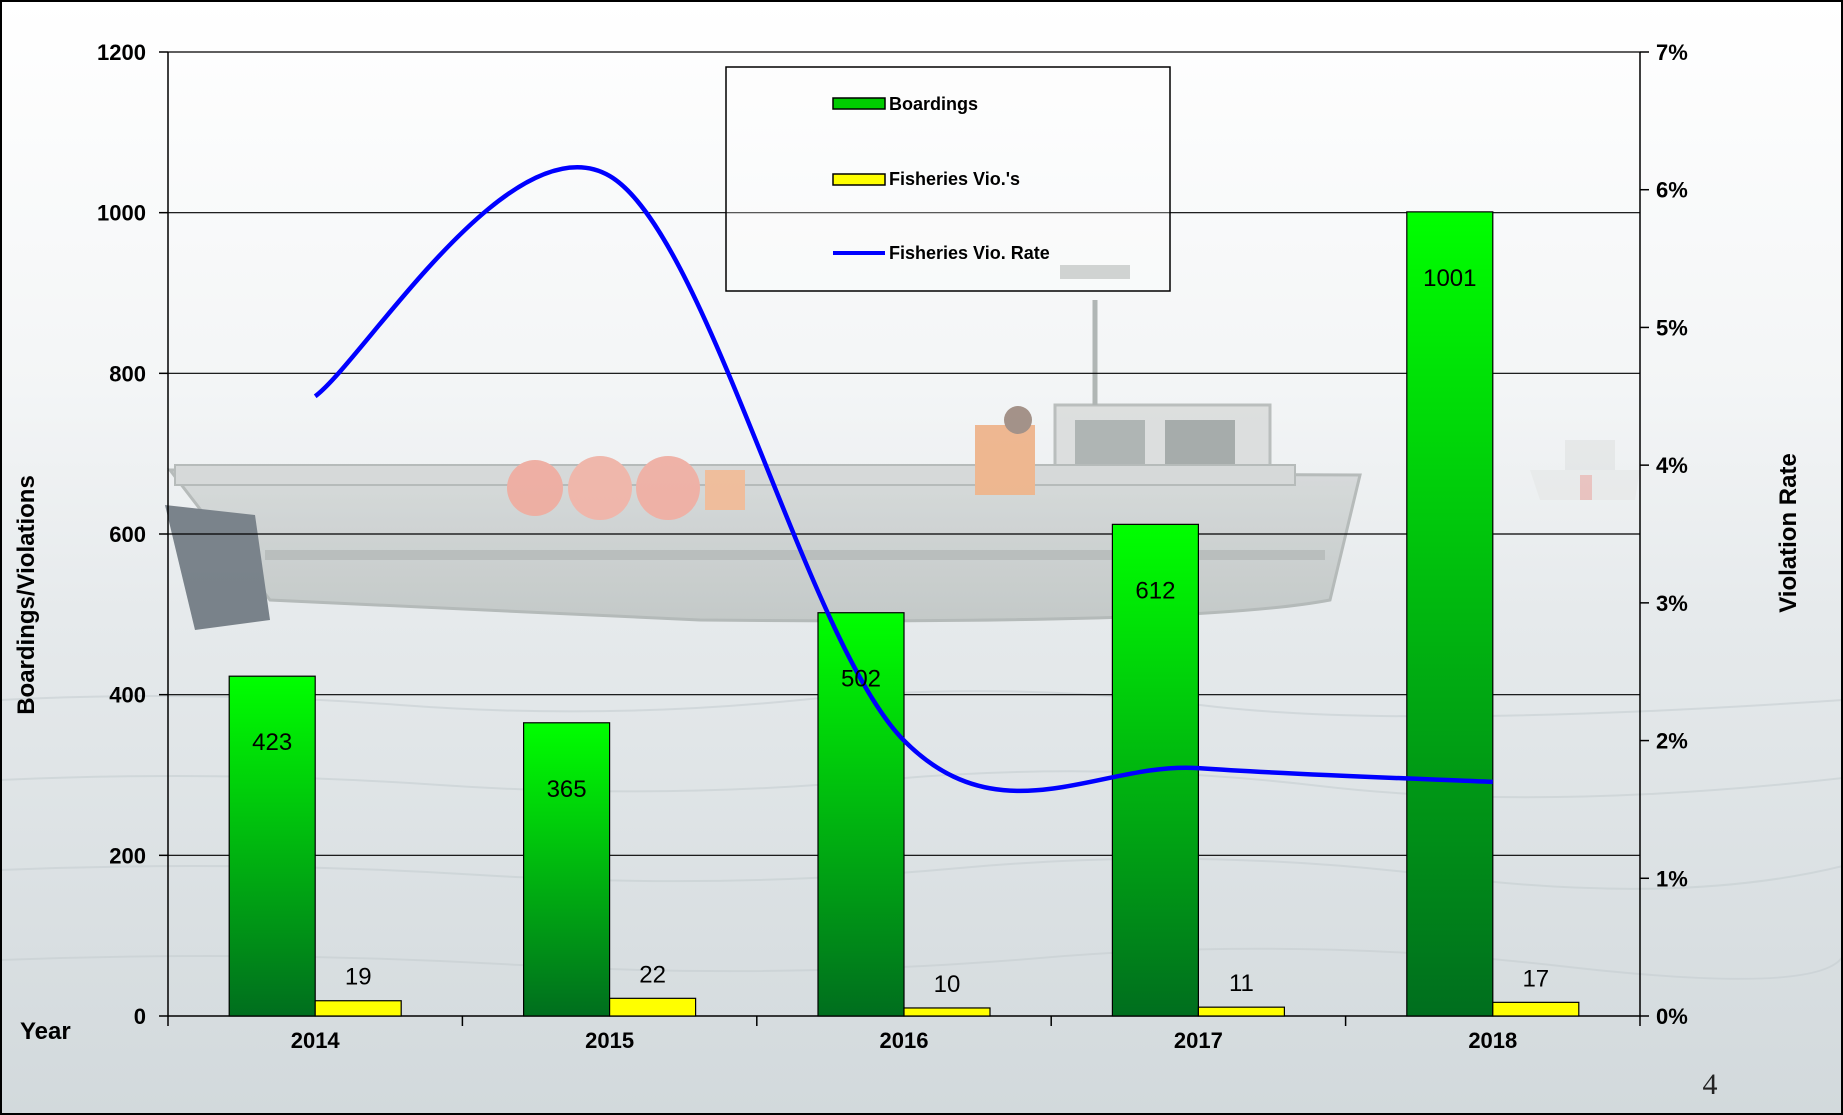 The height and width of the screenshot is (1115, 1843). Describe the element at coordinates (45, 1031) in the screenshot. I see `x-axis-title: Year` at that location.